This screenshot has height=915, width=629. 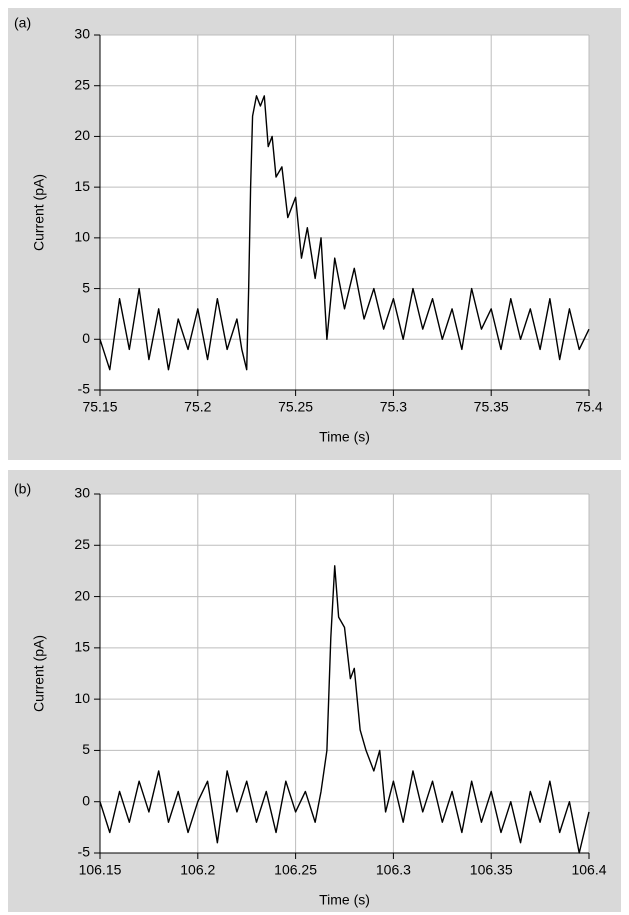 I want to click on x-tick-label: 75.2, so click(x=197, y=407).